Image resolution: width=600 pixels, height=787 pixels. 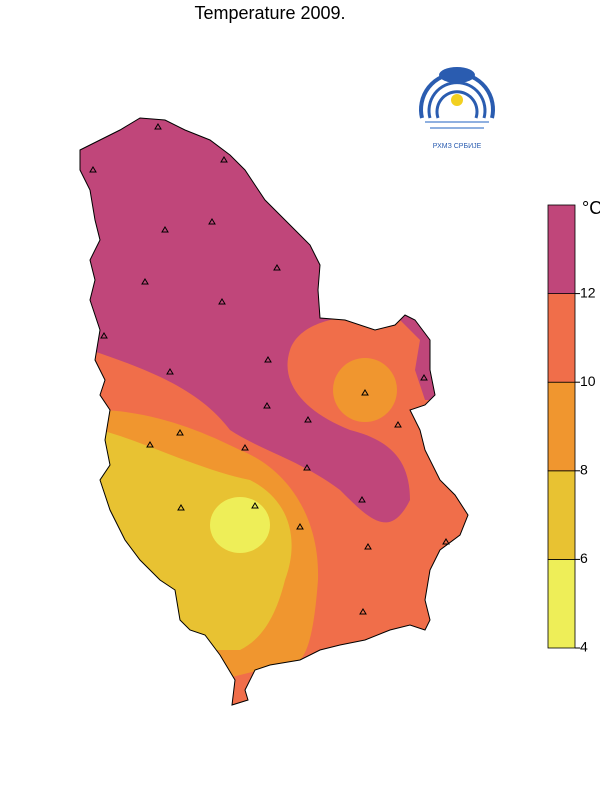 I want to click on logo: РХМЗ СРБИЈЕ, so click(x=457, y=108).